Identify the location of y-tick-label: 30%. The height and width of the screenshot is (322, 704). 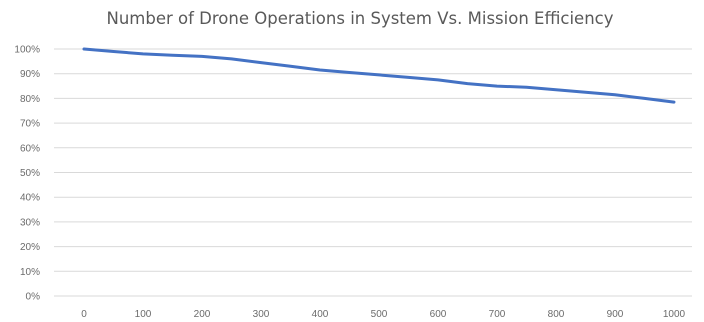
(30, 222).